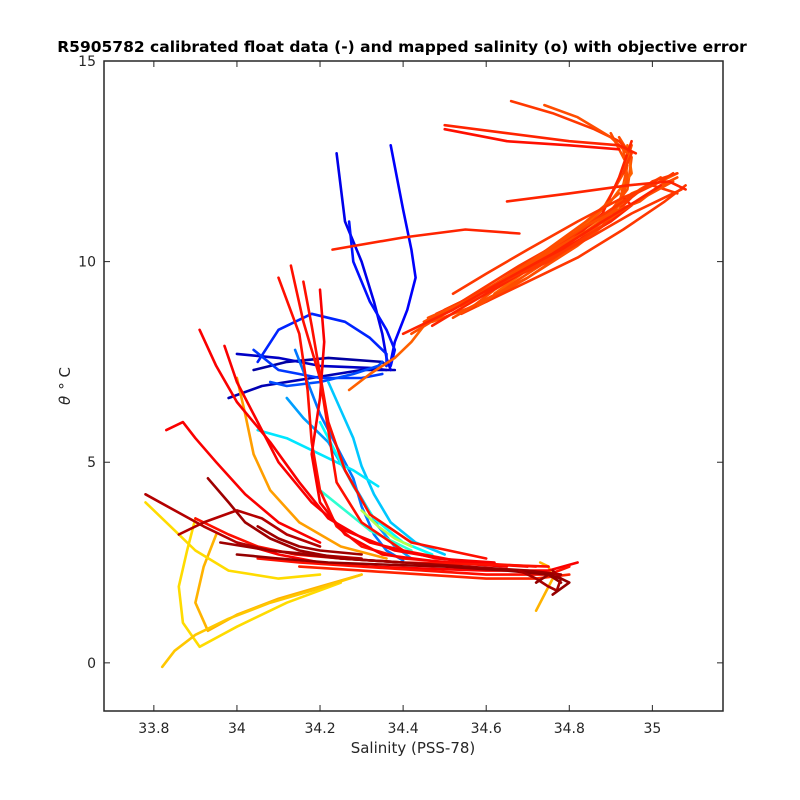  Describe the element at coordinates (403, 729) in the screenshot. I see `x-tick-label: 34.4` at that location.